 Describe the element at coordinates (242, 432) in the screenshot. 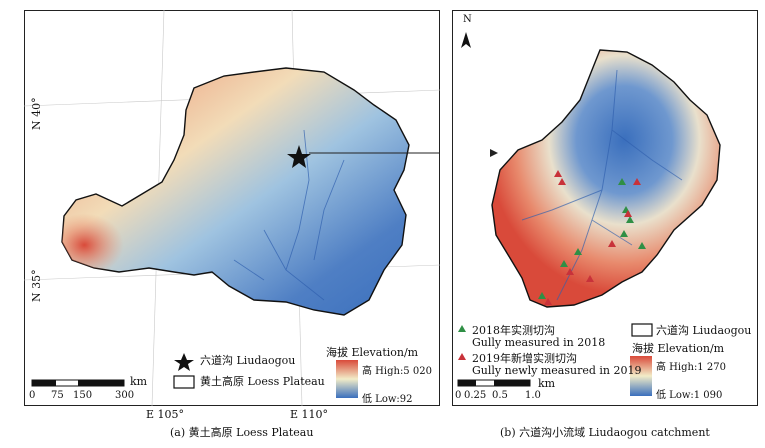

I see `caption-a: (a) 黄土高原 Loess Plateau` at that location.